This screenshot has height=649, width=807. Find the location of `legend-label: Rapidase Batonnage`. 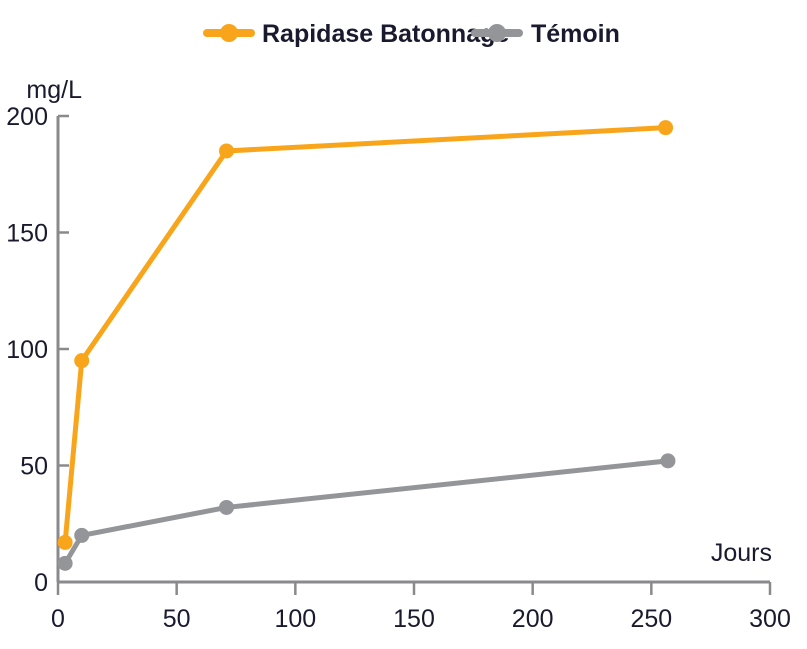

legend-label: Rapidase Batonnage is located at coordinates (385, 34).